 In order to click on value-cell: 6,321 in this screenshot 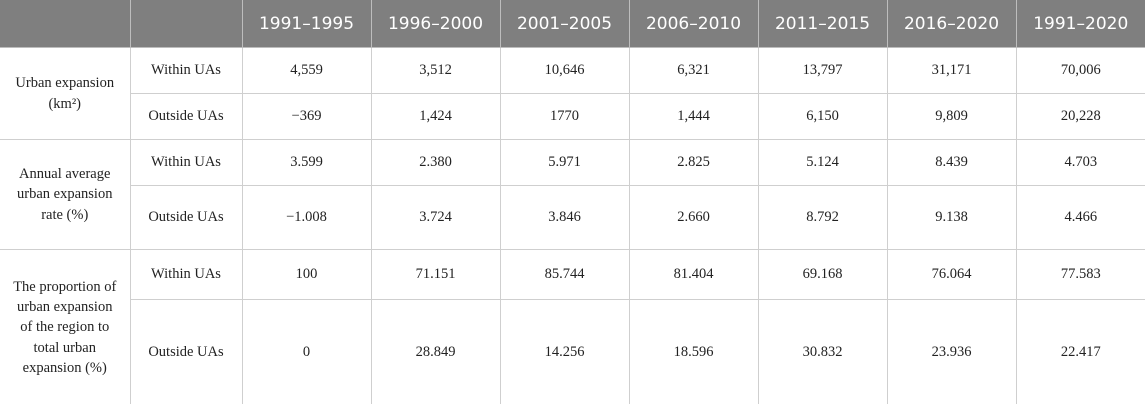, I will do `click(693, 70)`.